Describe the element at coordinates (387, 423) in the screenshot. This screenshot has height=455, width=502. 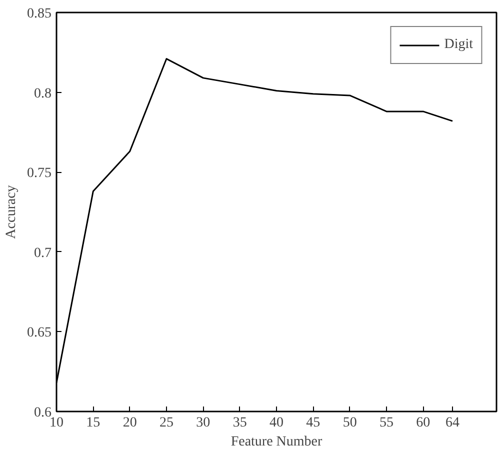
I see `x-tick-label: 55` at that location.